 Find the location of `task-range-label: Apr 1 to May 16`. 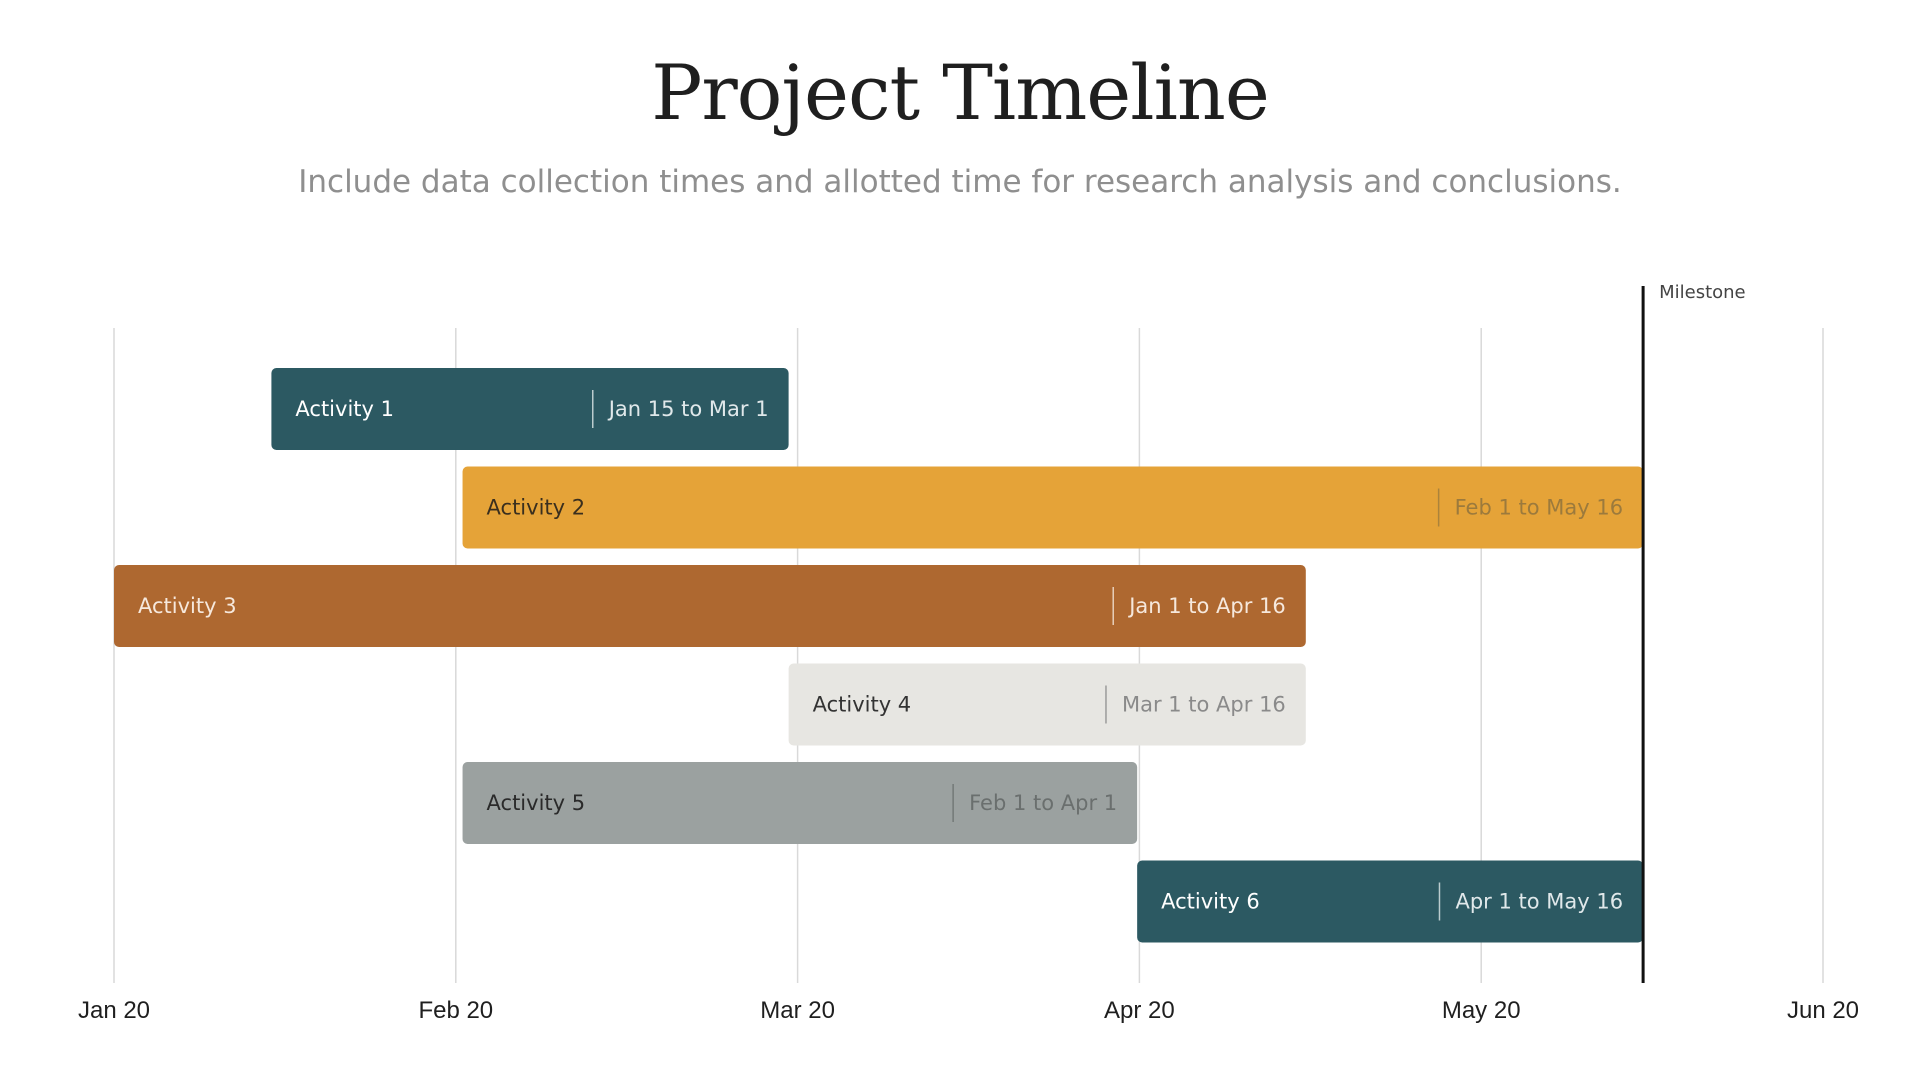

task-range-label: Apr 1 to May 16 is located at coordinates (1539, 902).